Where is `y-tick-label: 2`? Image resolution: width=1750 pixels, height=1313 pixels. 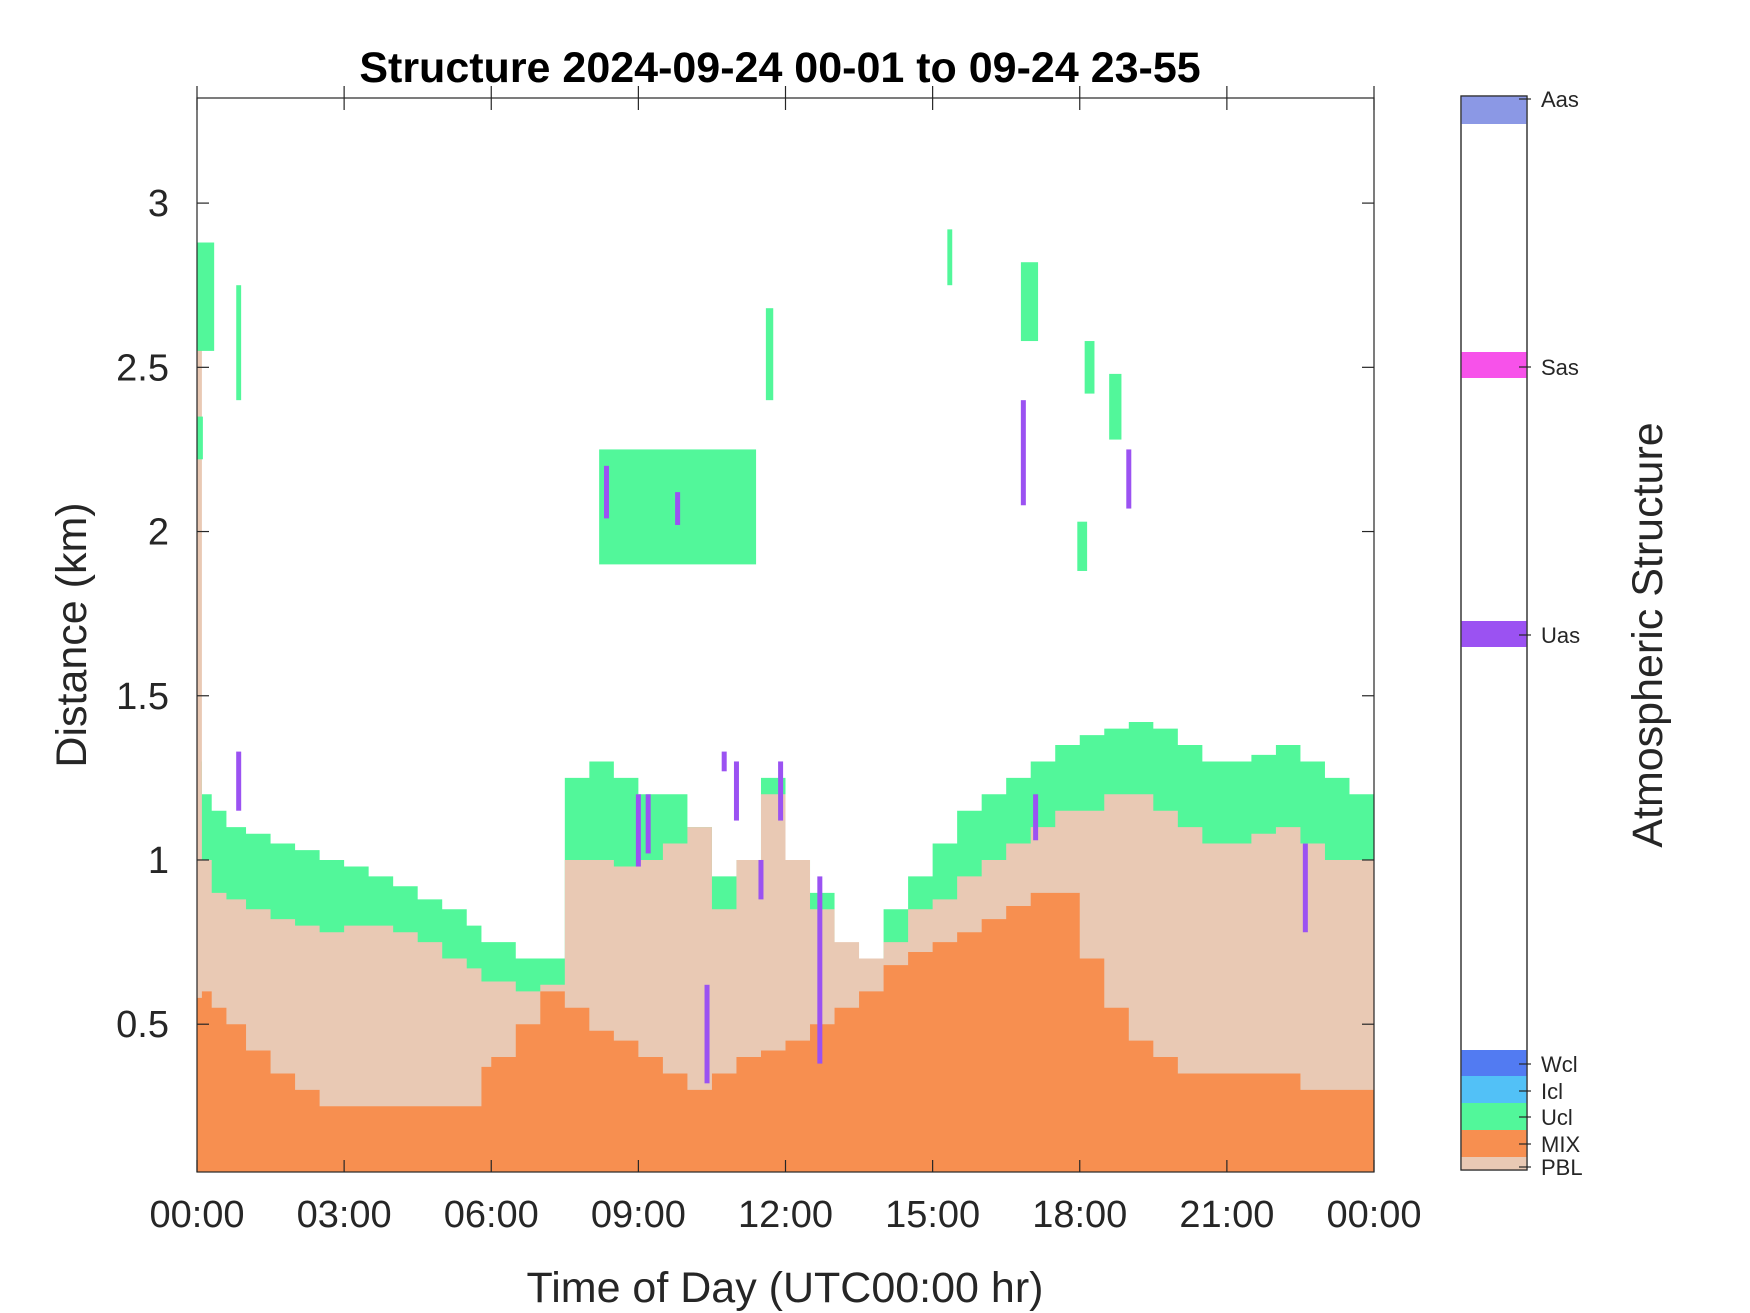 y-tick-label: 2 is located at coordinates (158, 533).